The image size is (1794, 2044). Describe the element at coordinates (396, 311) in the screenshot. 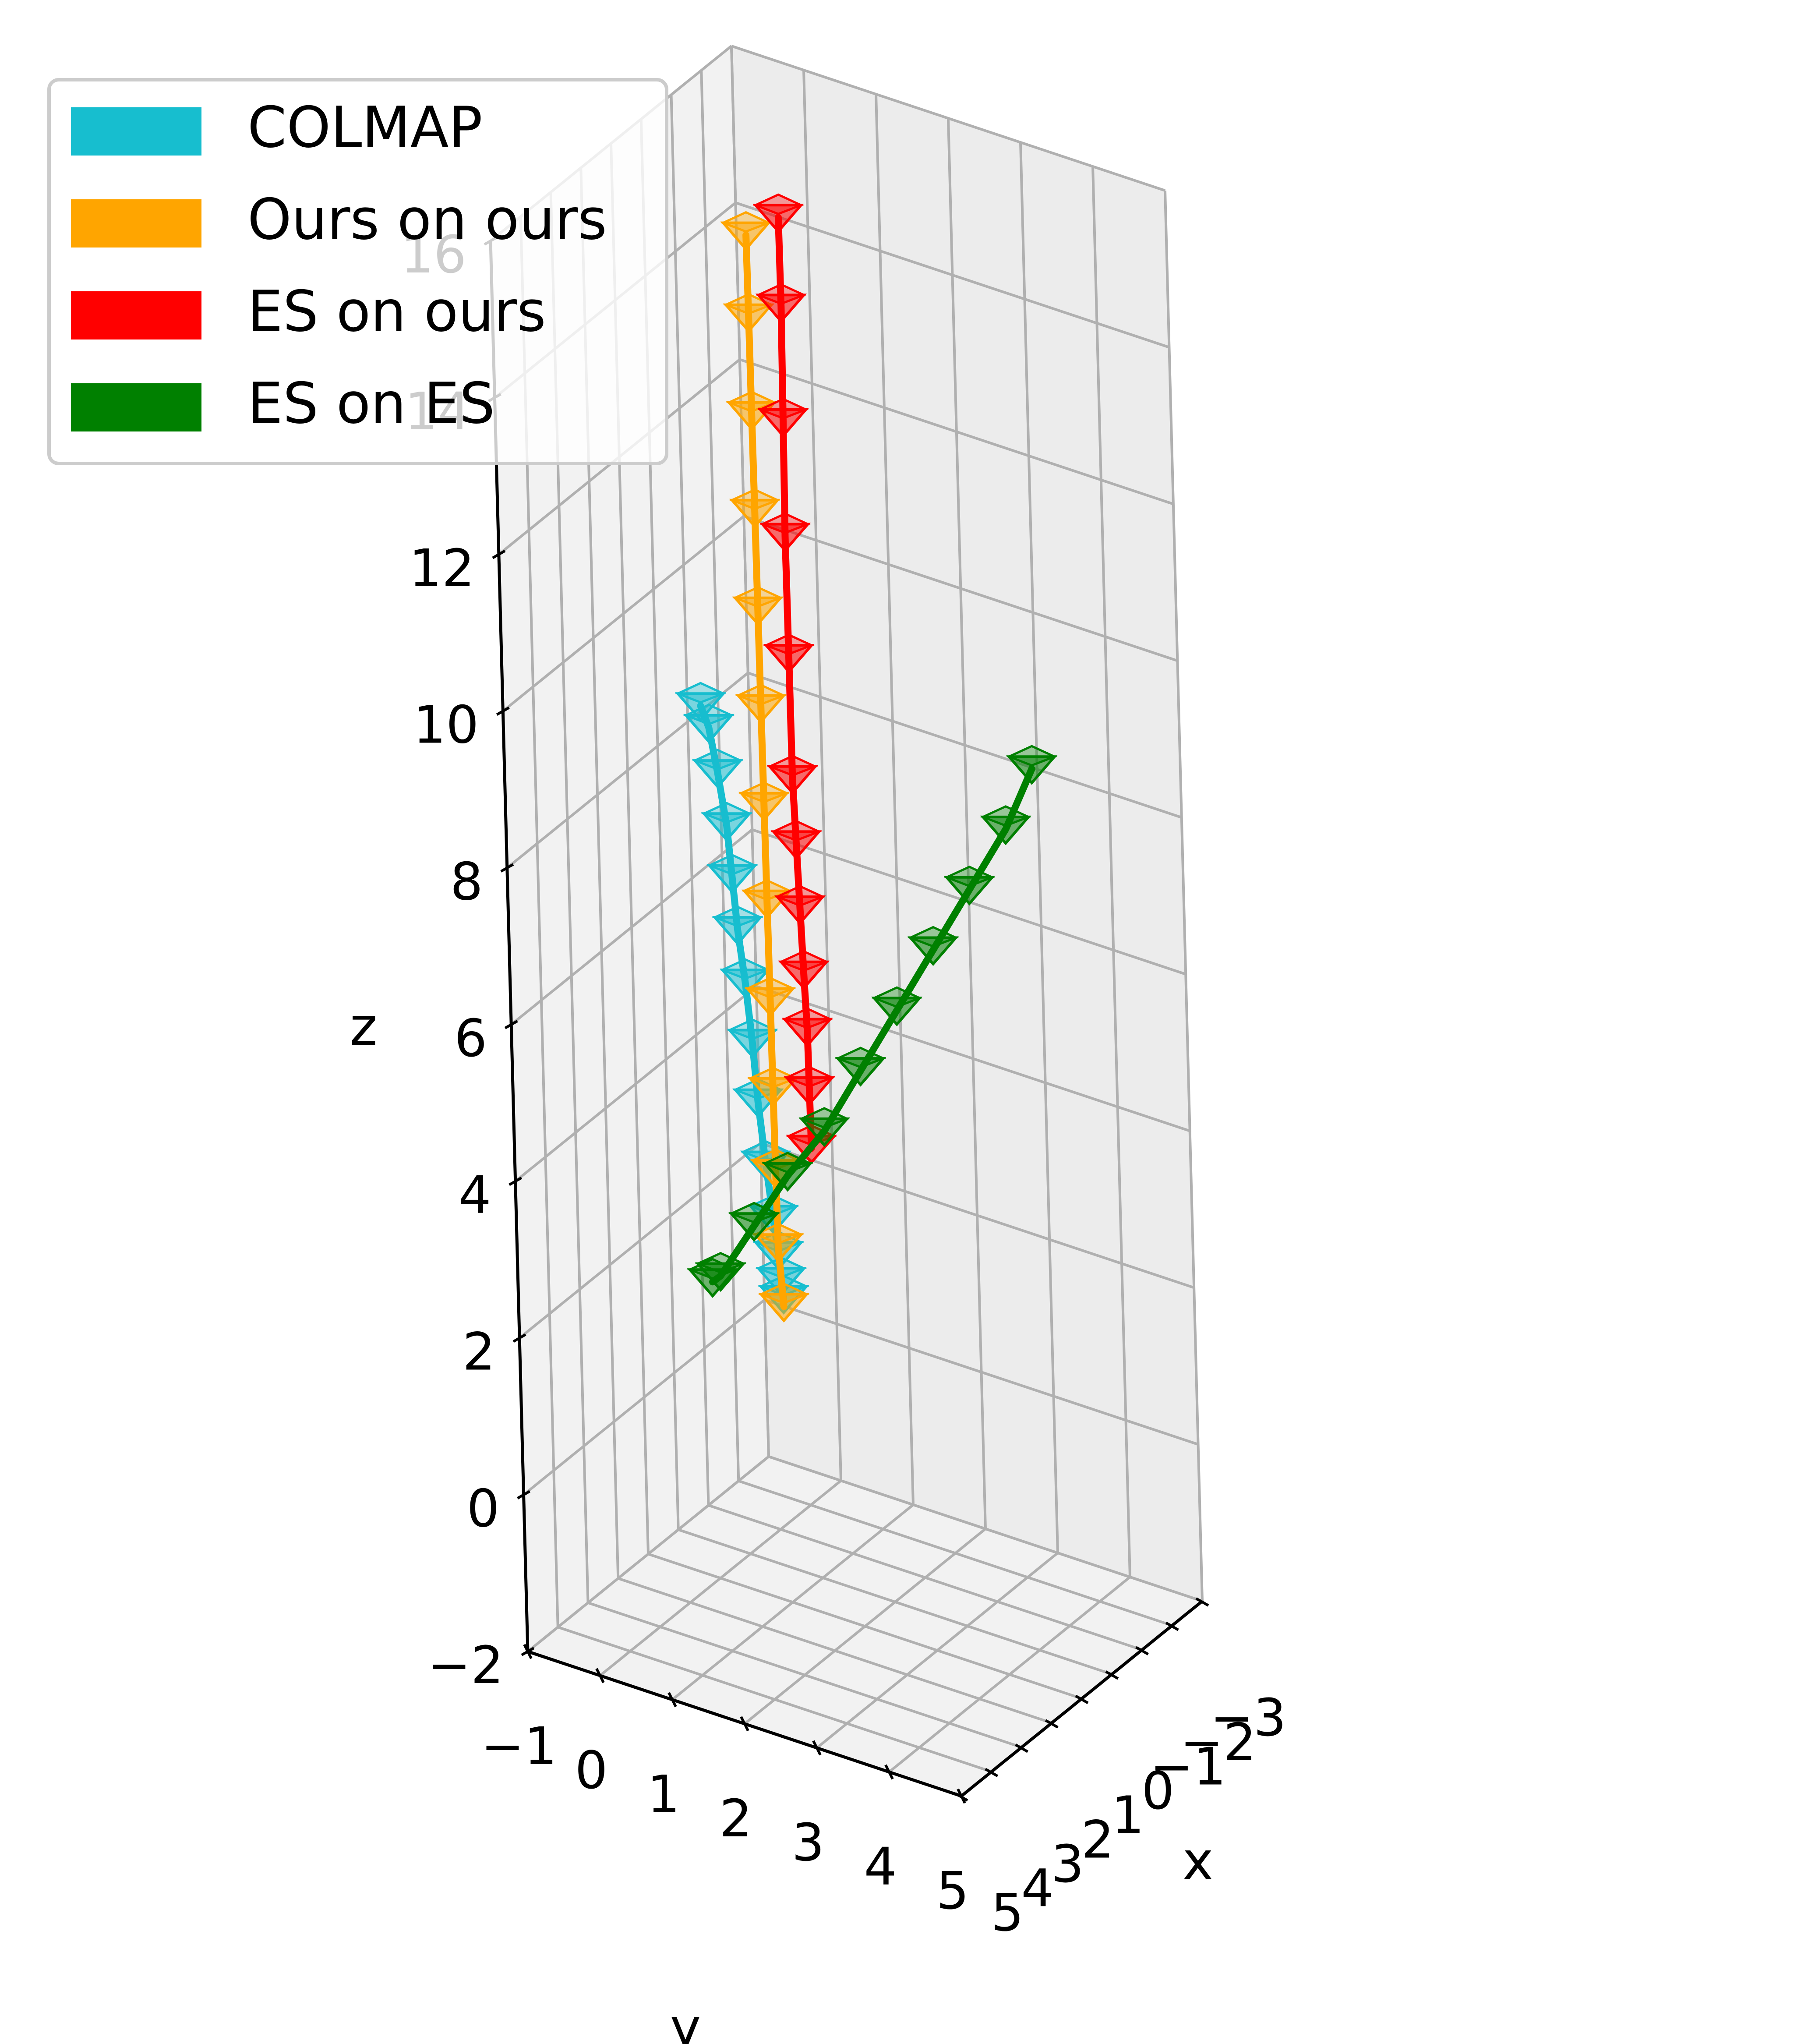

I see `legend-label: ES on ours` at that location.